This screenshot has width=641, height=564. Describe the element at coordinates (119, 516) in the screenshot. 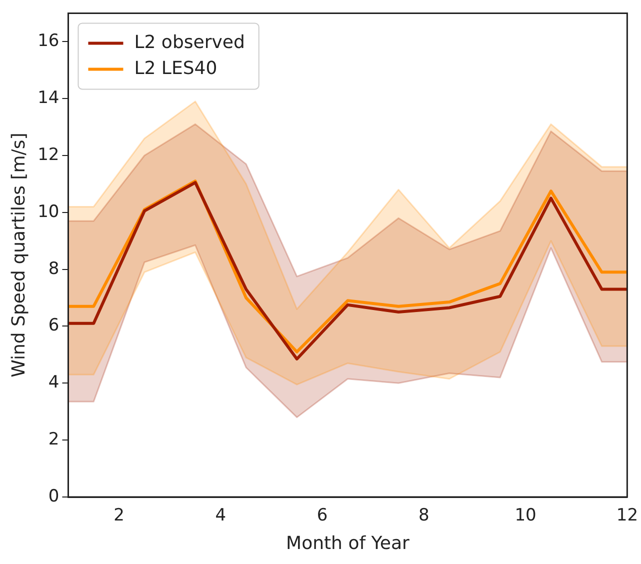

I see `x-tick-label: 2` at that location.